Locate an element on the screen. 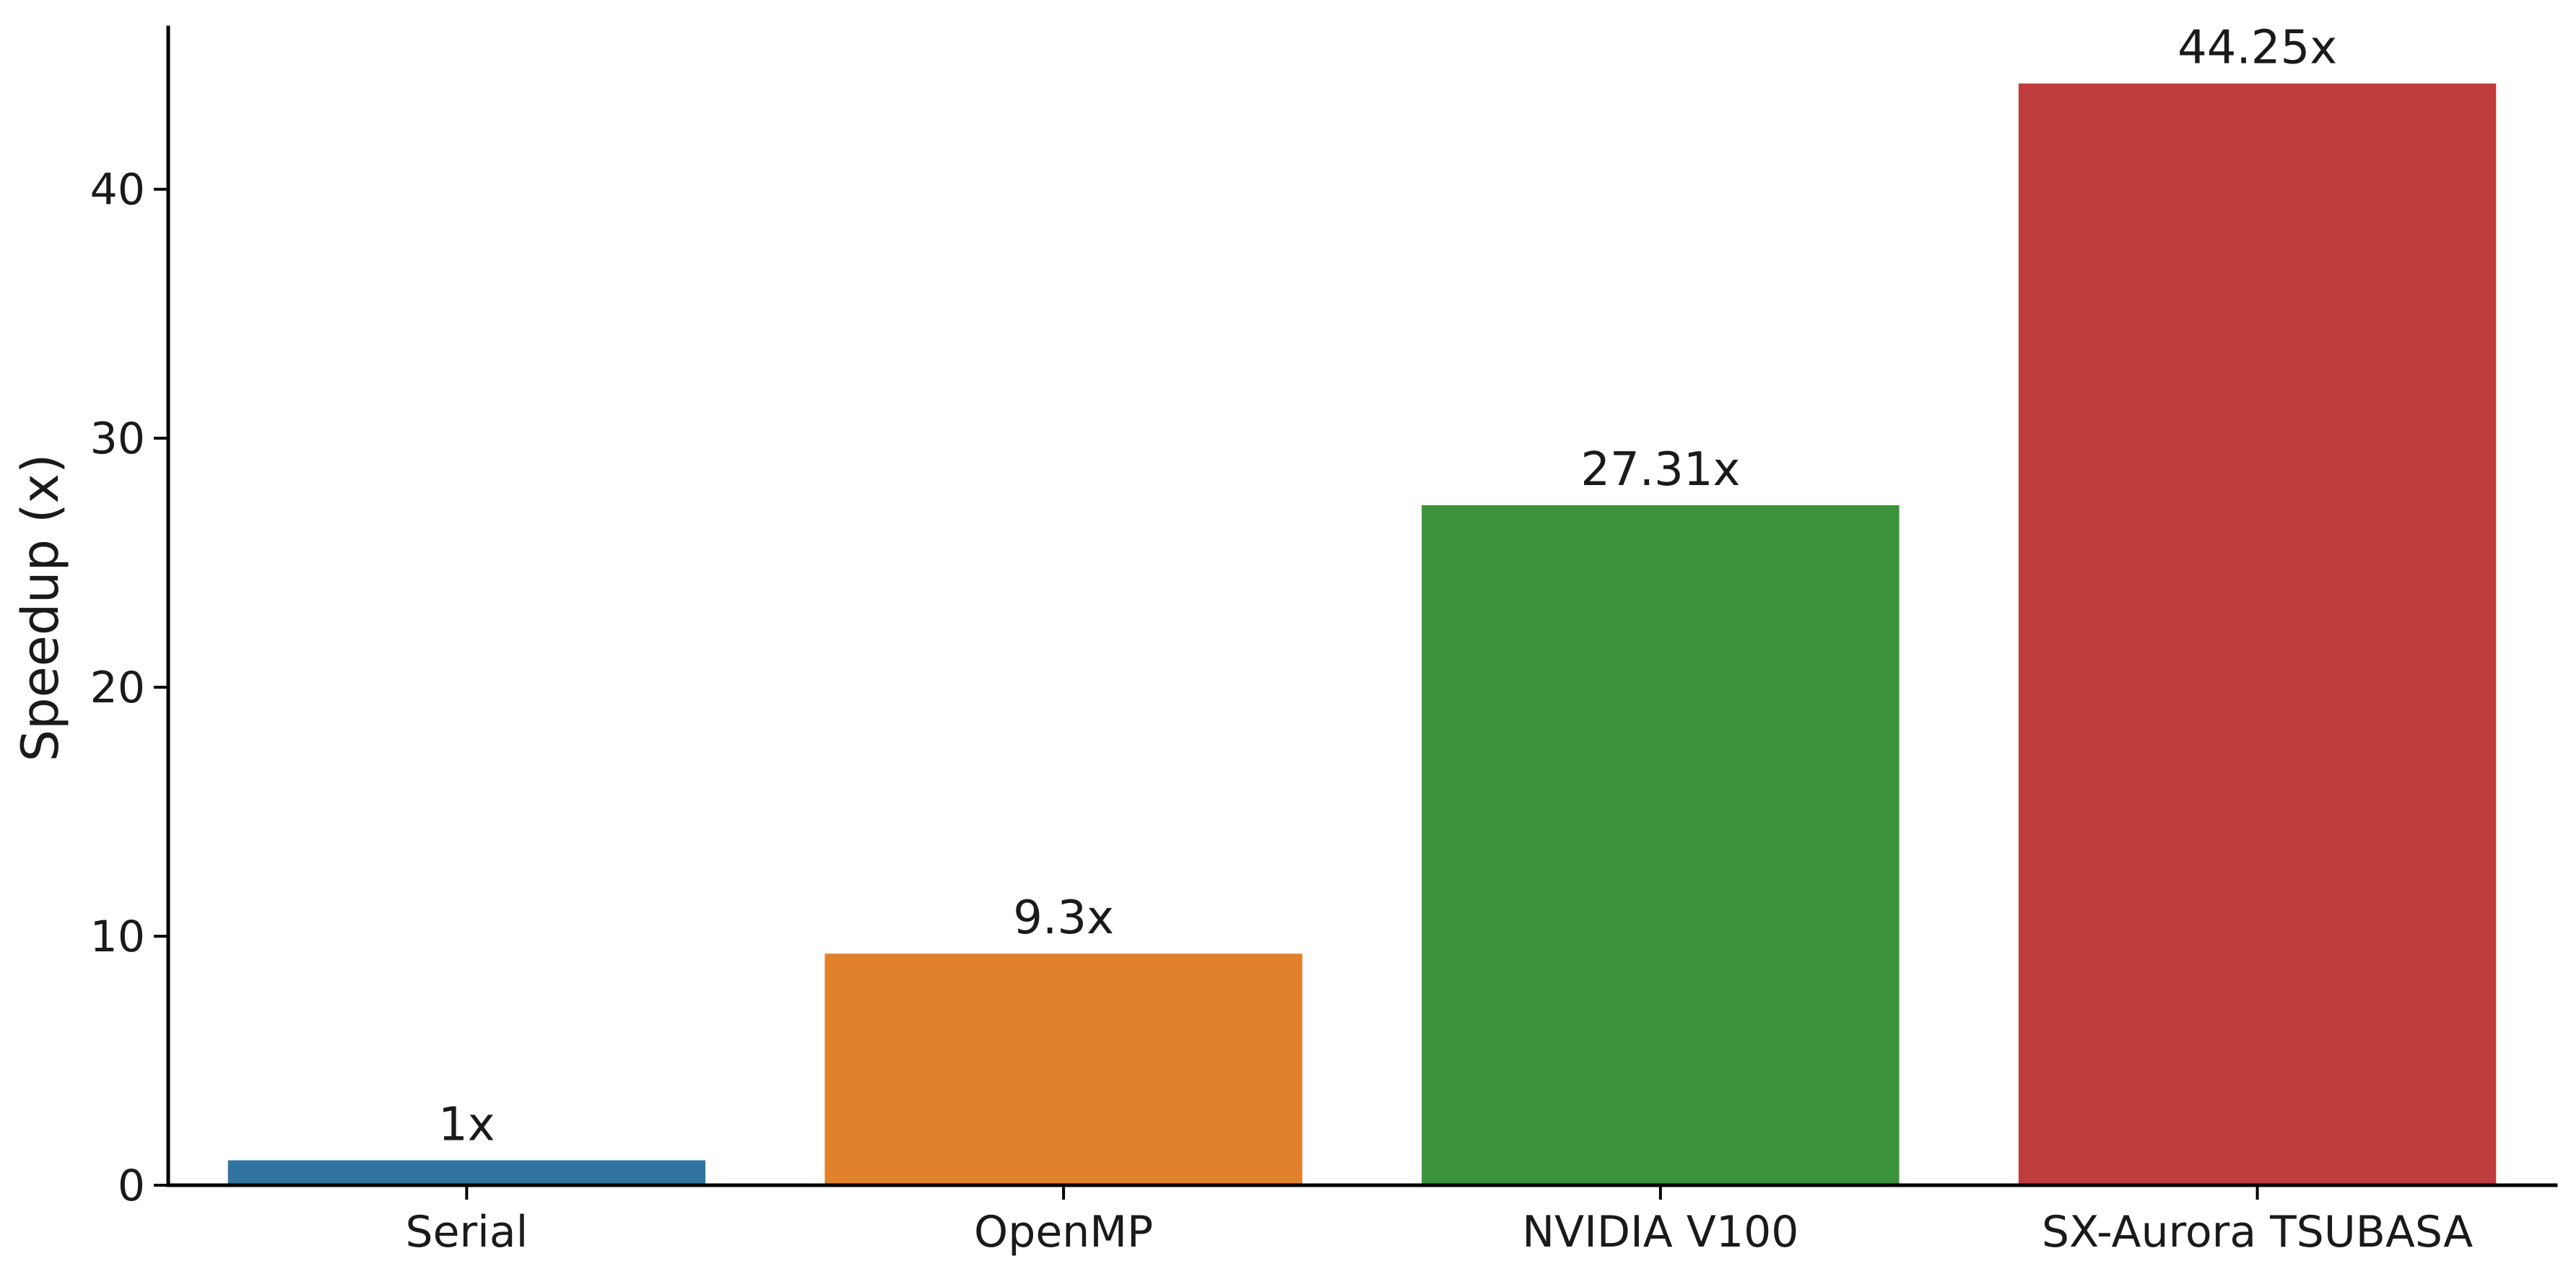 This screenshot has width=2576, height=1274. x-tick-label: SX-Aurora TSUBASA is located at coordinates (2257, 1232).